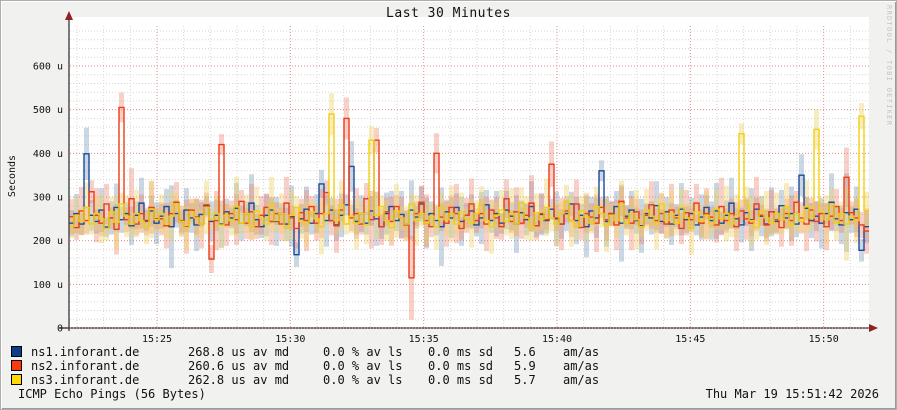 The width and height of the screenshot is (897, 410). Describe the element at coordinates (16, 365) in the screenshot. I see `ns2-color-swatch` at that location.